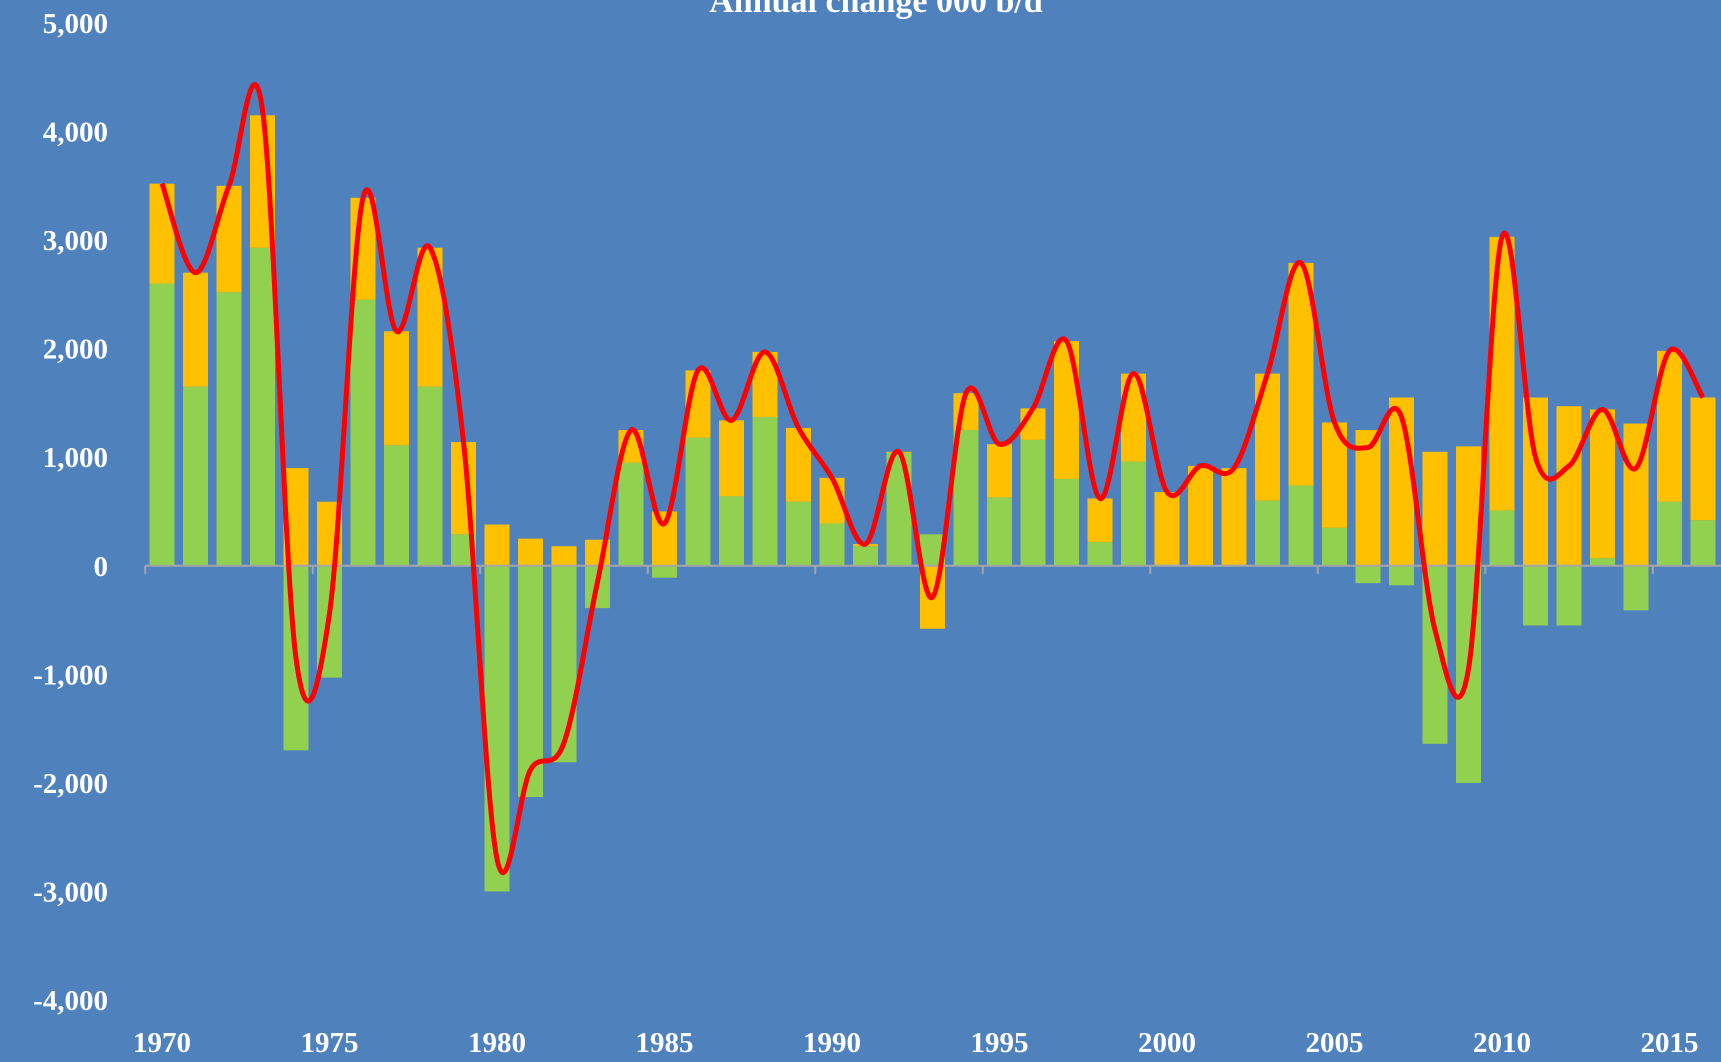 This screenshot has width=1721, height=1062. Describe the element at coordinates (70, 784) in the screenshot. I see `y-tick-label: -2,000` at that location.